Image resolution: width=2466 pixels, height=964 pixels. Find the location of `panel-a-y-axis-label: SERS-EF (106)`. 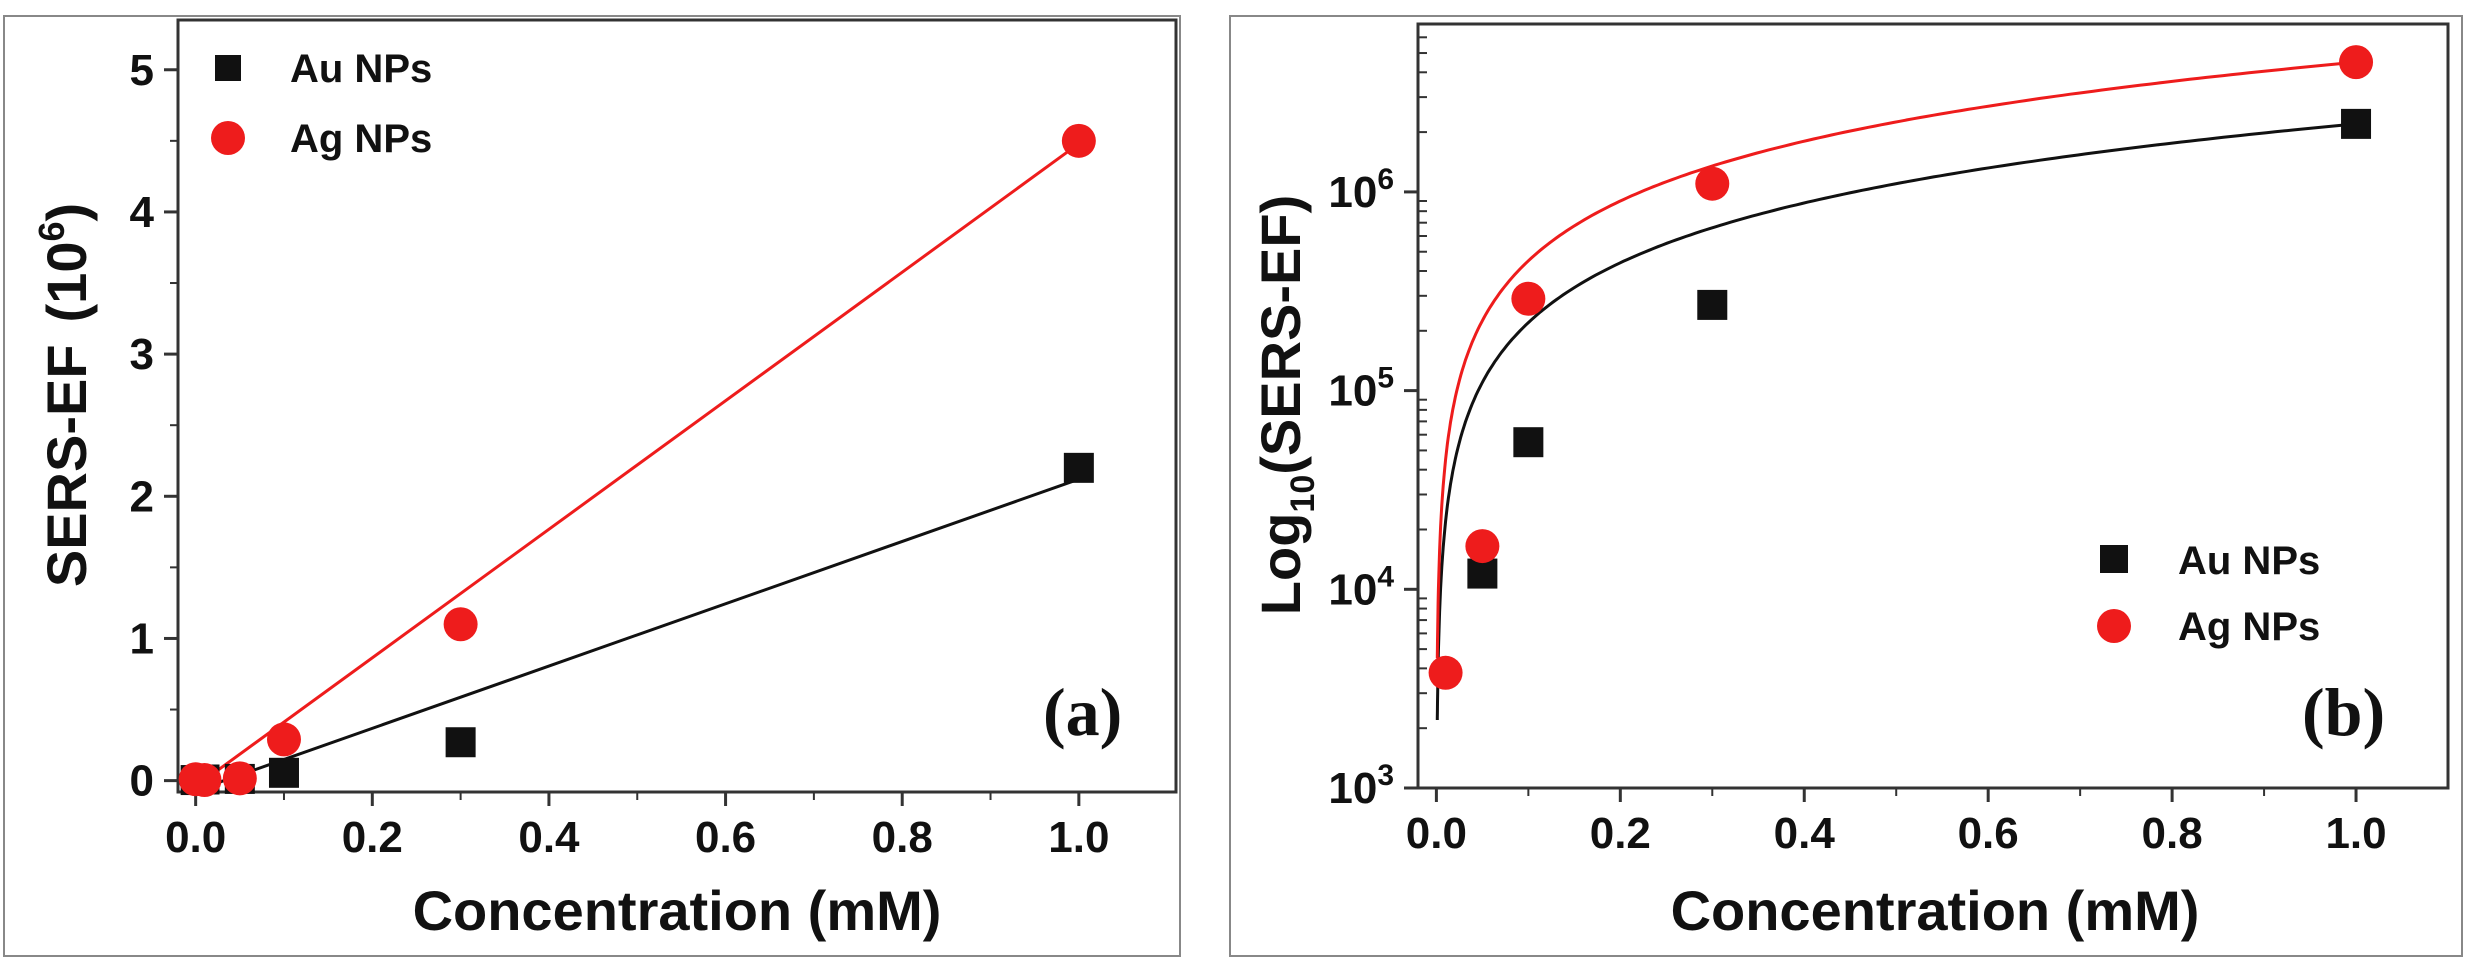

panel-a-y-axis-label: SERS-EF (106) is located at coordinates (64, 395).